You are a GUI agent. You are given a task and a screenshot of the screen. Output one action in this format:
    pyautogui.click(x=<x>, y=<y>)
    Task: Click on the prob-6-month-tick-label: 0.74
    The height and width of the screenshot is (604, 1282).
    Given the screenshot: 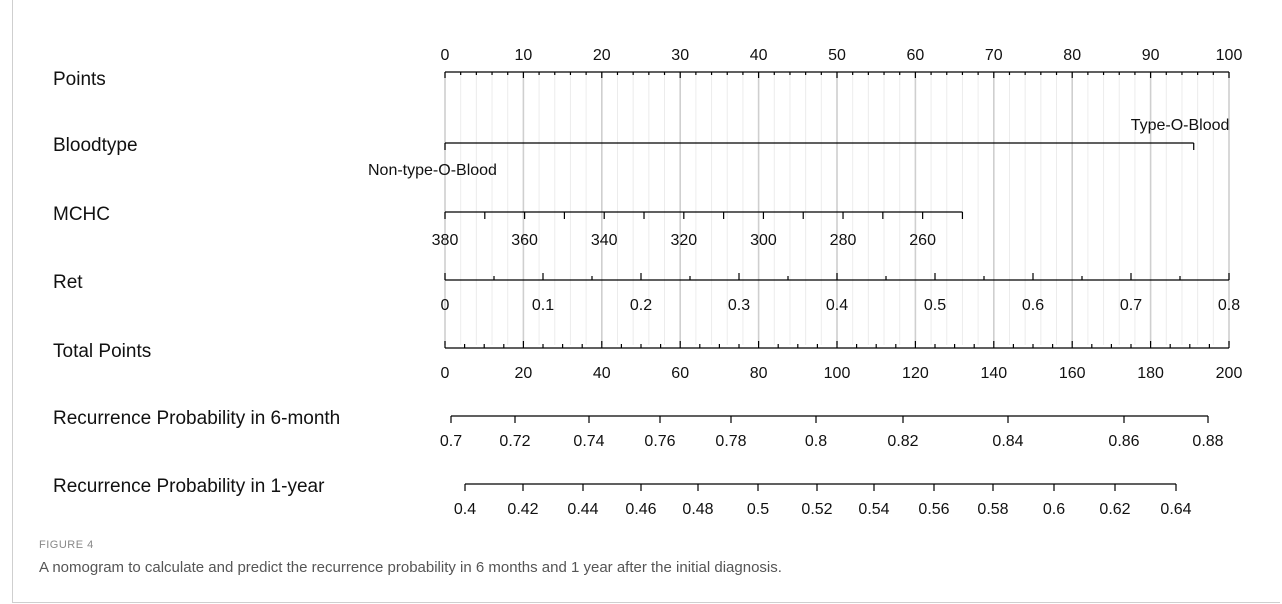 What is the action you would take?
    pyautogui.click(x=588, y=441)
    